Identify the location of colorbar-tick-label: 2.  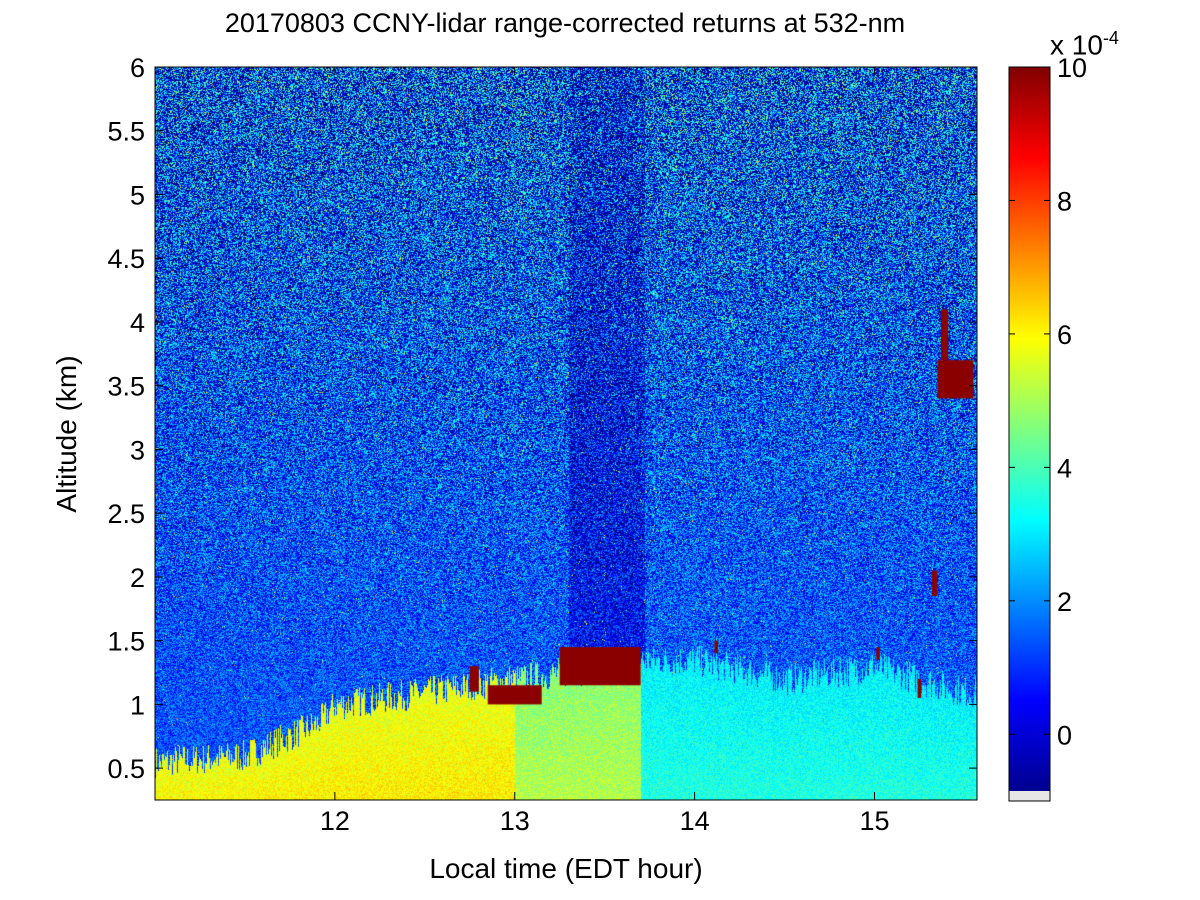
(1064, 602).